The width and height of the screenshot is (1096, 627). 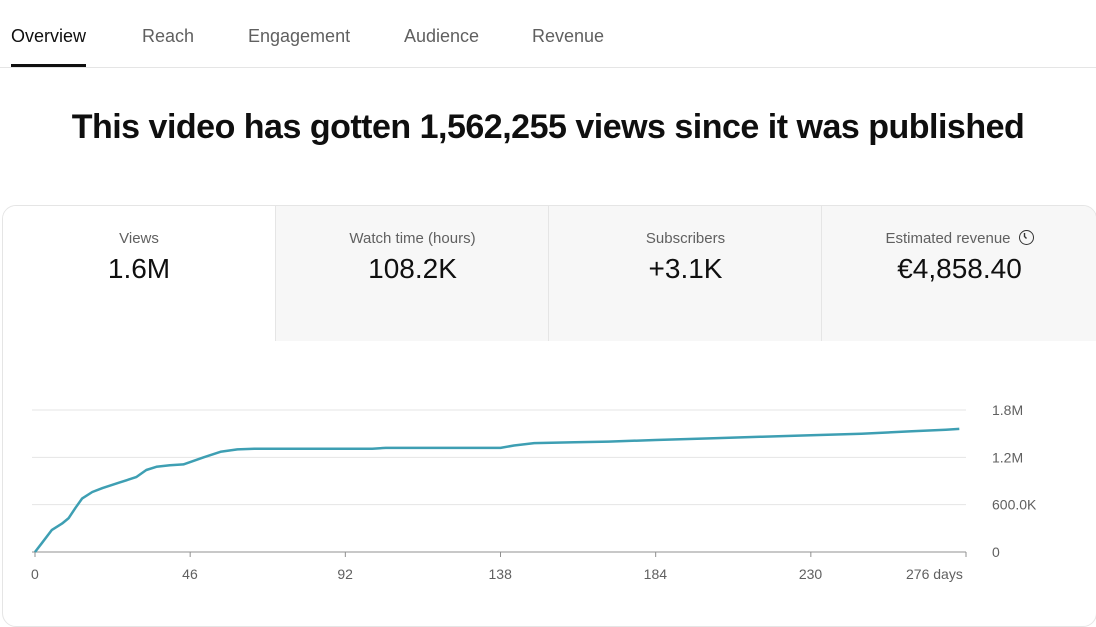 I want to click on tab-overview: Overview, so click(x=49, y=46).